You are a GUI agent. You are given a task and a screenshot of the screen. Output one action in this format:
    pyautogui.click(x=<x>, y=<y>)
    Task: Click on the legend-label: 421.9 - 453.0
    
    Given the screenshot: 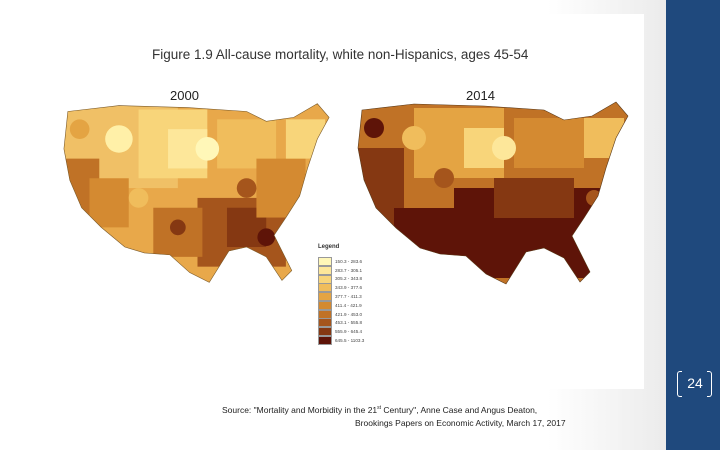 What is the action you would take?
    pyautogui.click(x=349, y=314)
    